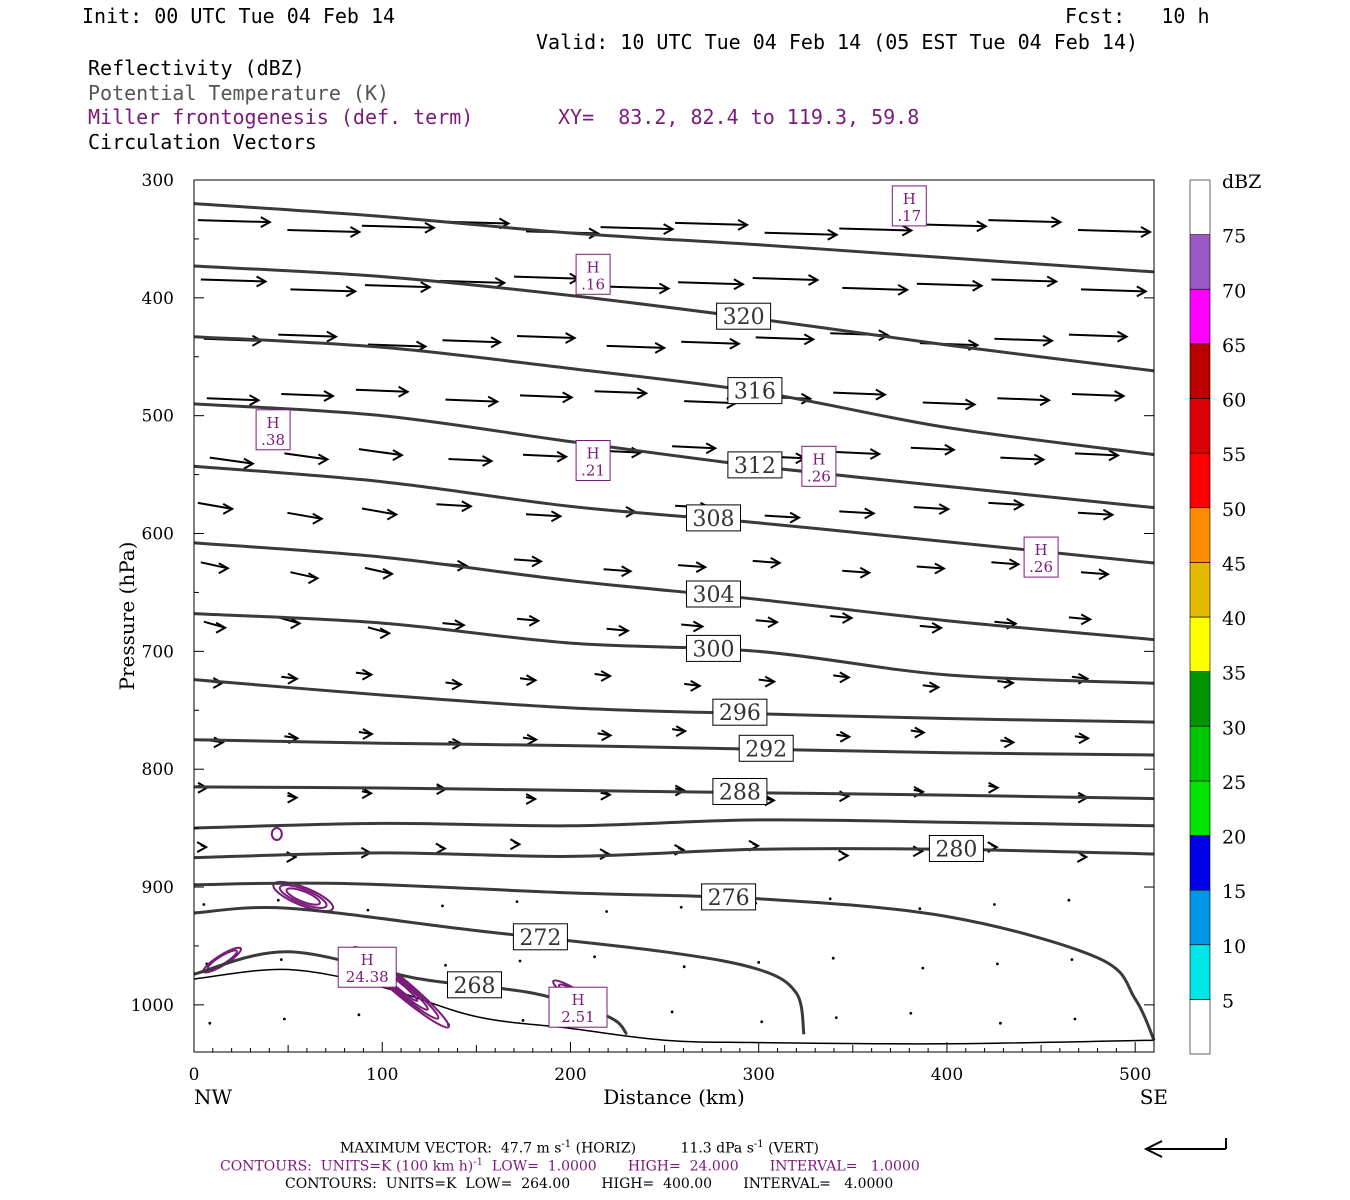  What do you see at coordinates (1234, 728) in the screenshot?
I see `legend-level: 30` at bounding box center [1234, 728].